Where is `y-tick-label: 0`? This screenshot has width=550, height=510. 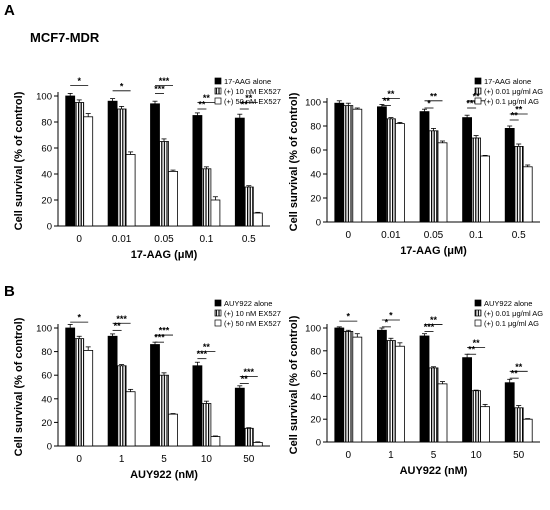
y-tick-label: 0 is located at coordinates (318, 443).